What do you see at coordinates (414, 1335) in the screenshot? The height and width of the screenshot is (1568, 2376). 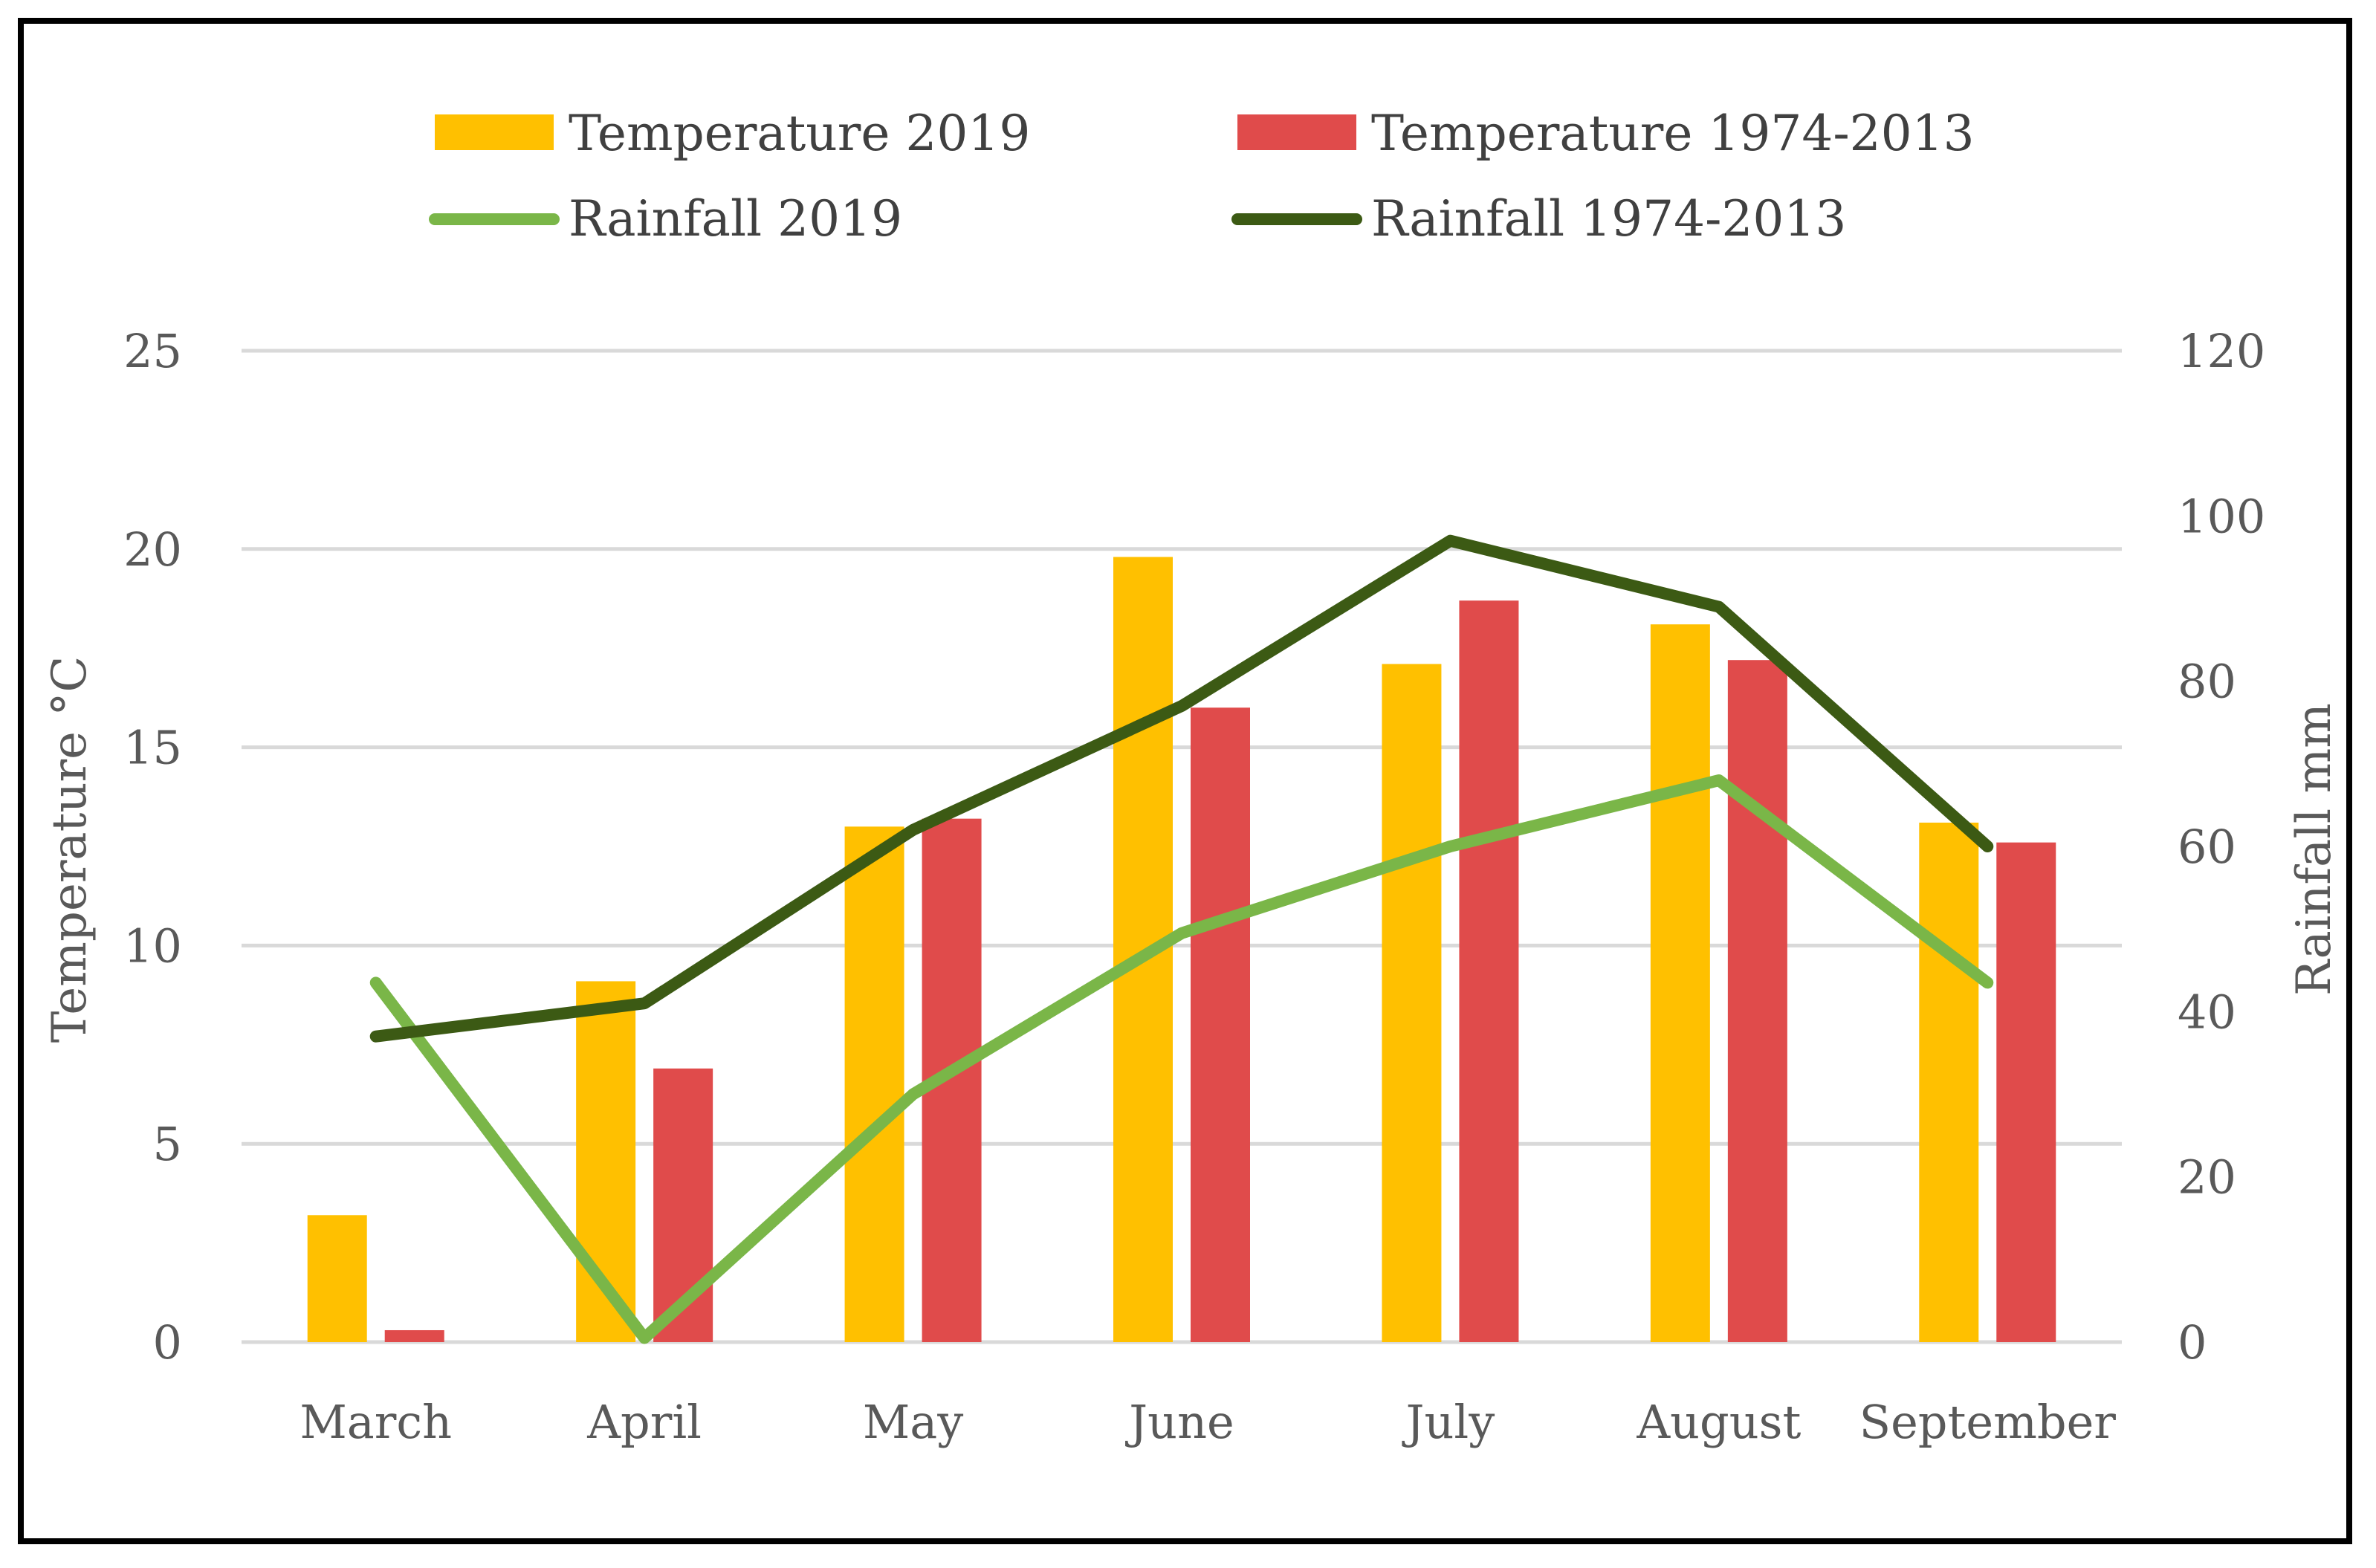 I see `bar-temperature-1974-2013-march` at bounding box center [414, 1335].